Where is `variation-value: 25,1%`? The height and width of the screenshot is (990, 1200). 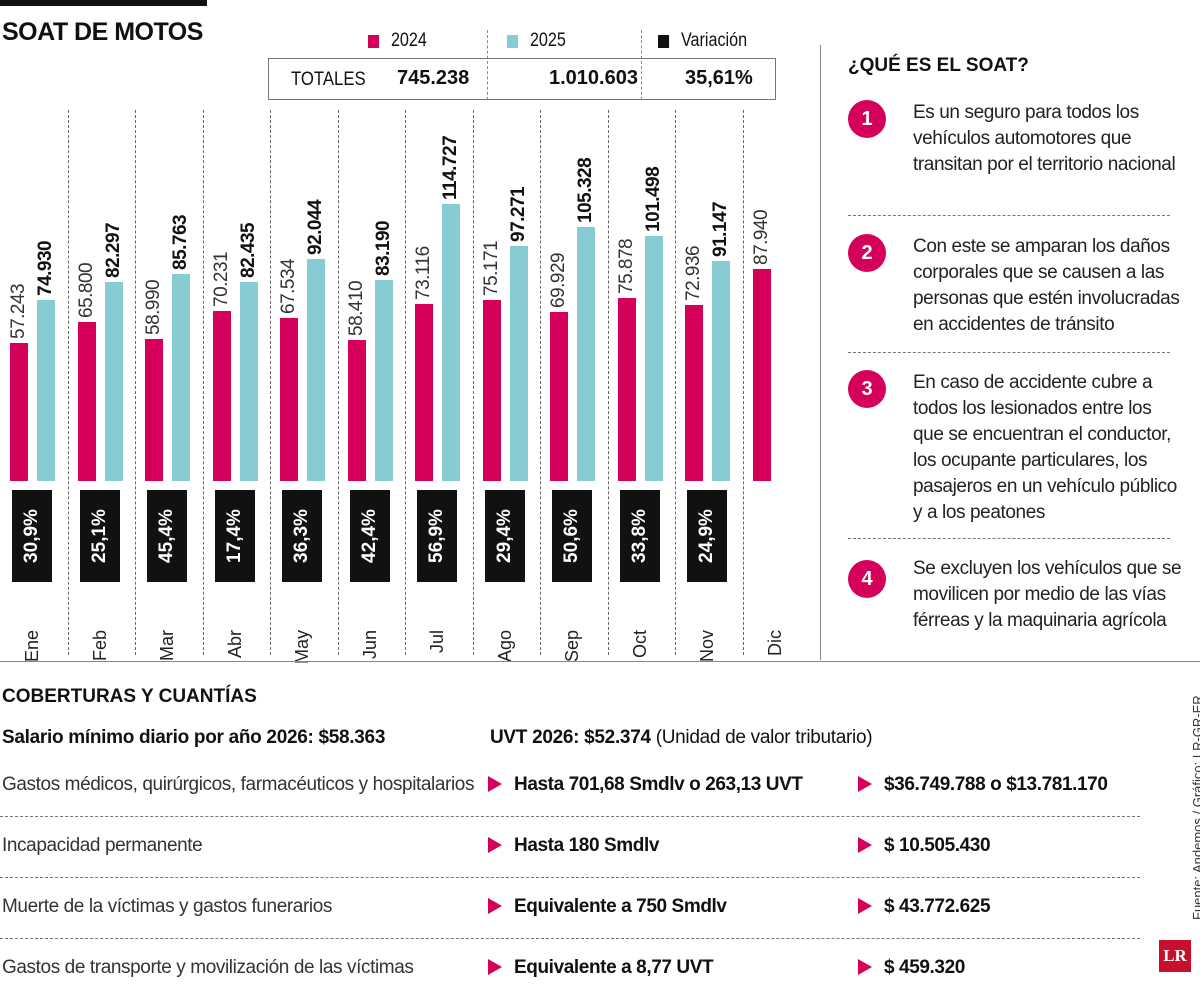
variation-value: 25,1% is located at coordinates (99, 536).